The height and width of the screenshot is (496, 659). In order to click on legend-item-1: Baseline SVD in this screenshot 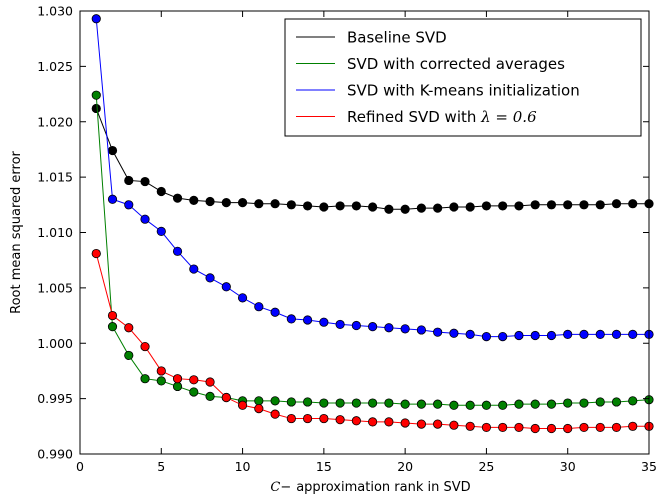, I will do `click(371, 38)`.